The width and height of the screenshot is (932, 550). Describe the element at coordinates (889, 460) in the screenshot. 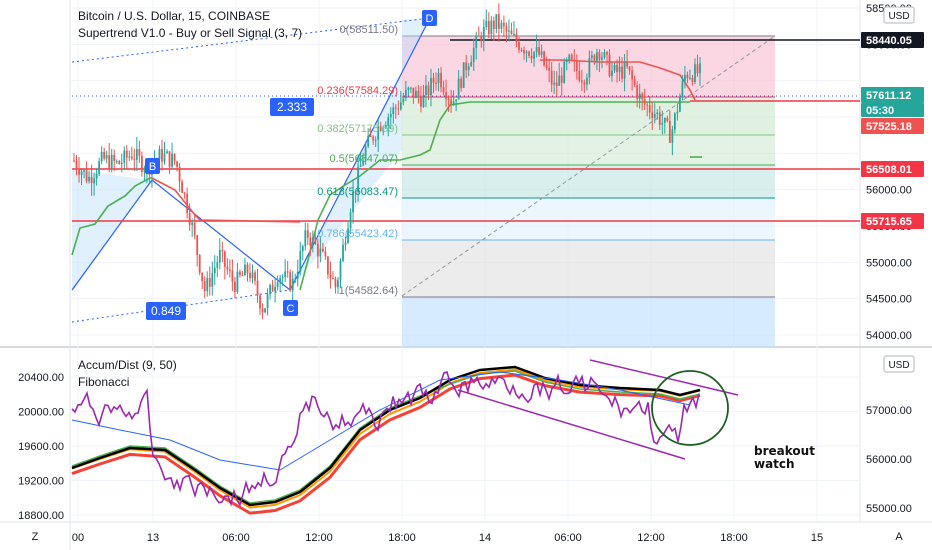

I see `lower-price-axis: 55000.00 56000.00 57000.00` at that location.